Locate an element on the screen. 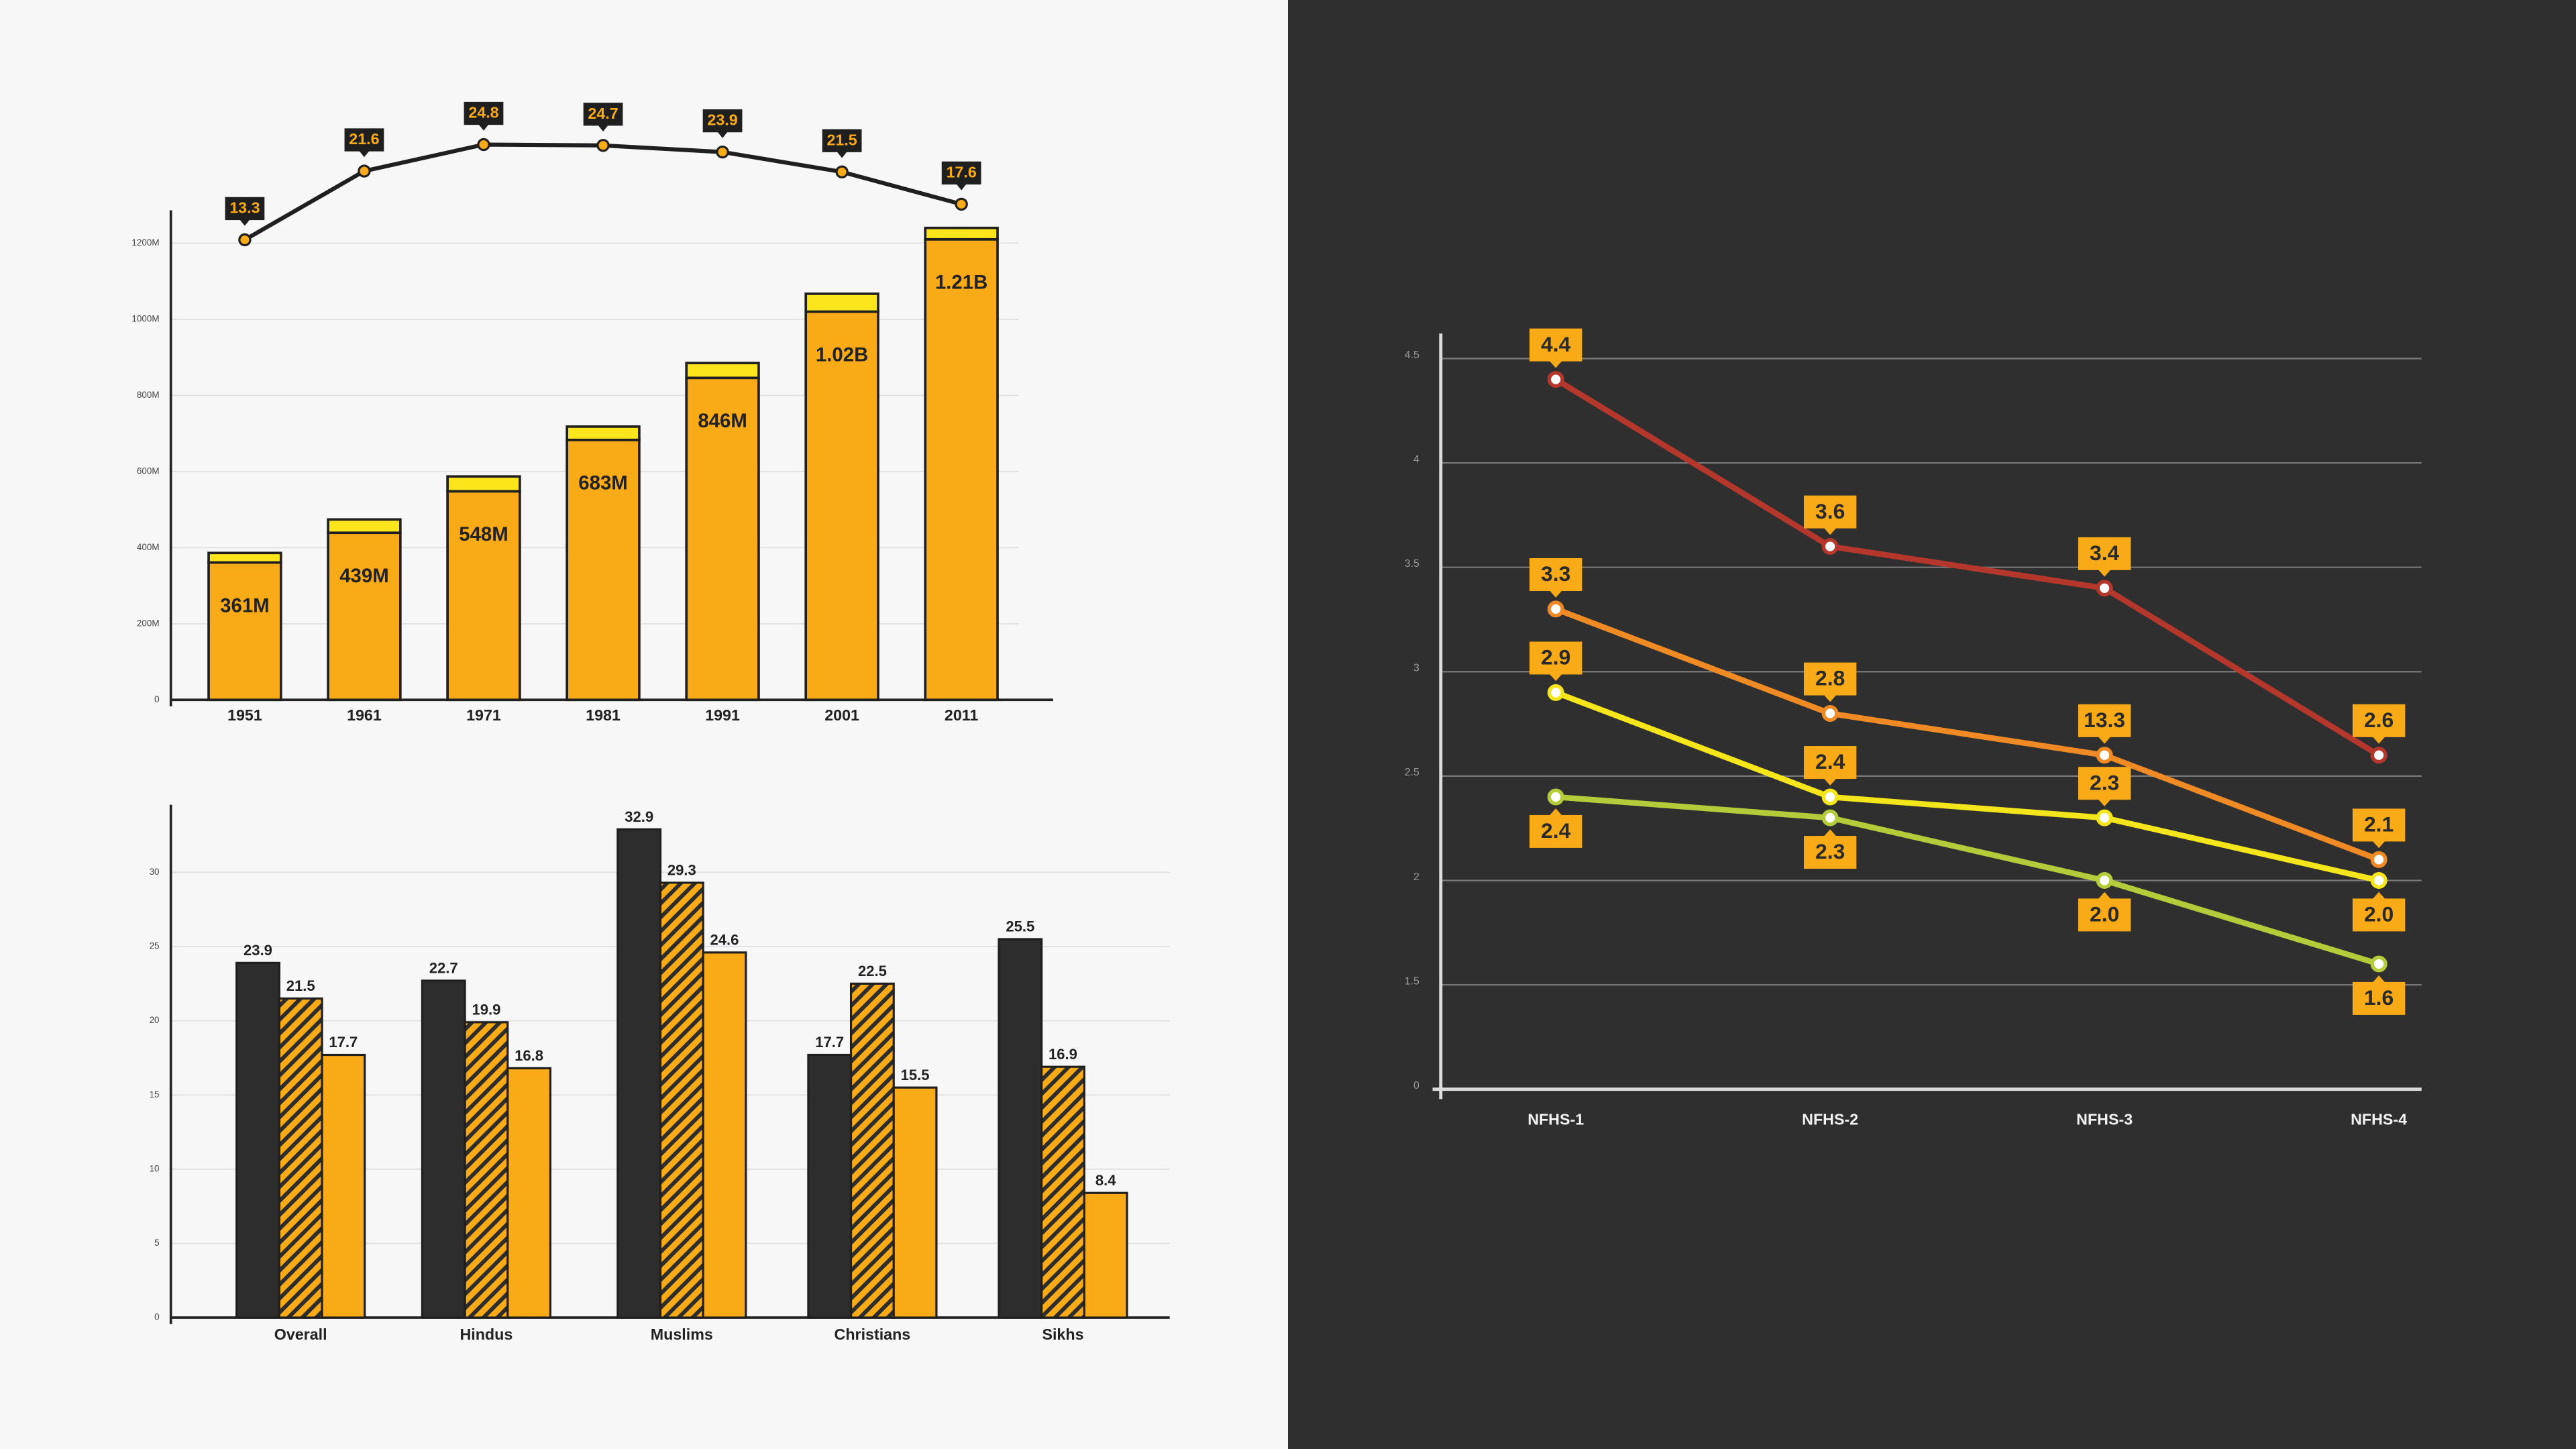 The image size is (2576, 1449). data-label: 17.7 is located at coordinates (343, 1042).